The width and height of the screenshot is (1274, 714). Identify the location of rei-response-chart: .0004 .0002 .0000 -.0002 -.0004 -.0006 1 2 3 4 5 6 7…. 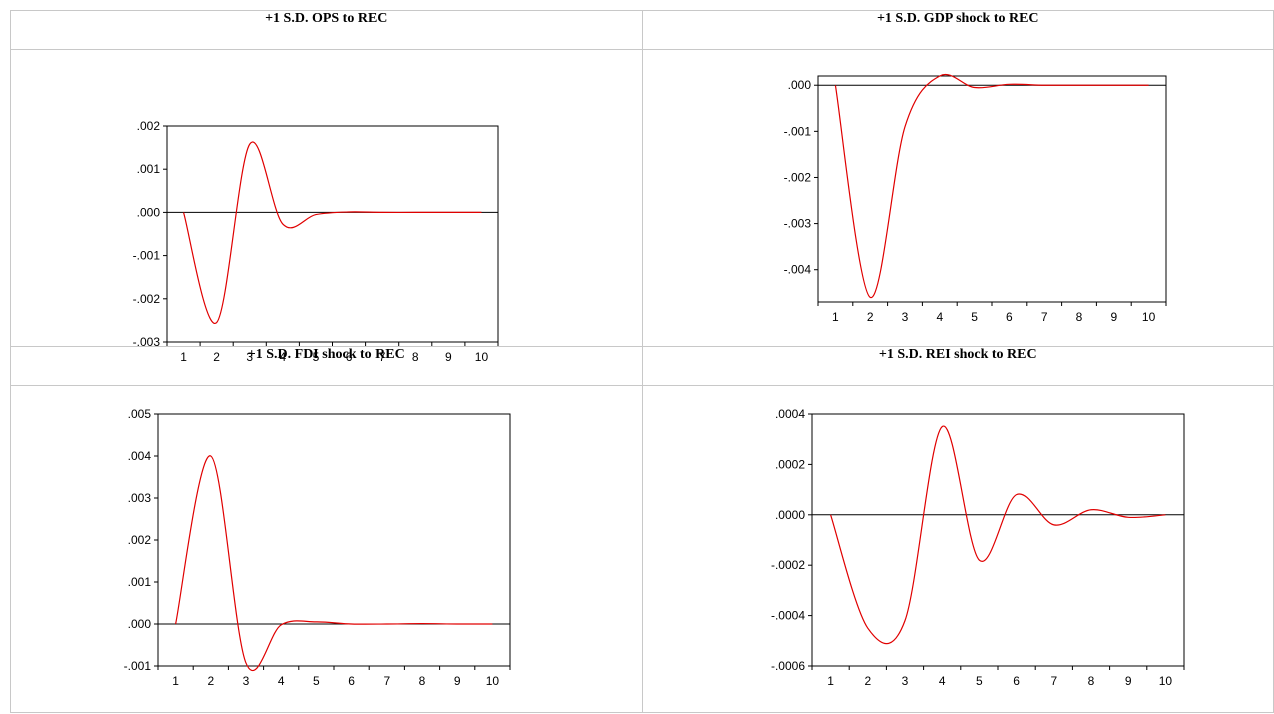
(977, 547).